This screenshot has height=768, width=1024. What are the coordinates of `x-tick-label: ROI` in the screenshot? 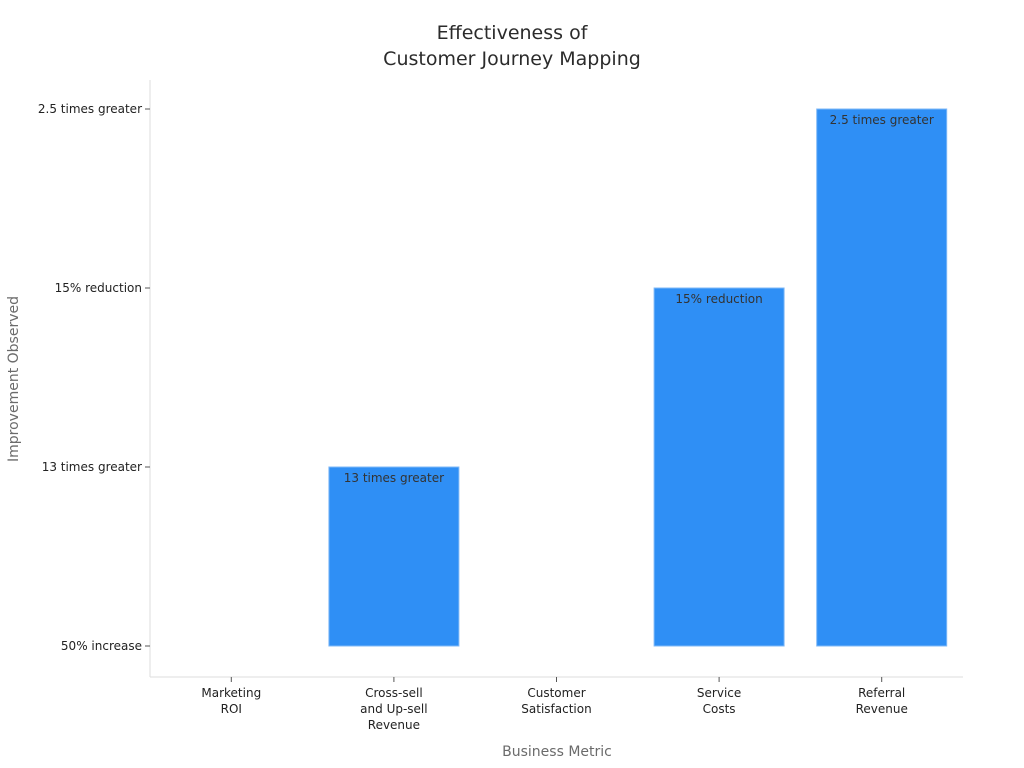 It's located at (231, 709).